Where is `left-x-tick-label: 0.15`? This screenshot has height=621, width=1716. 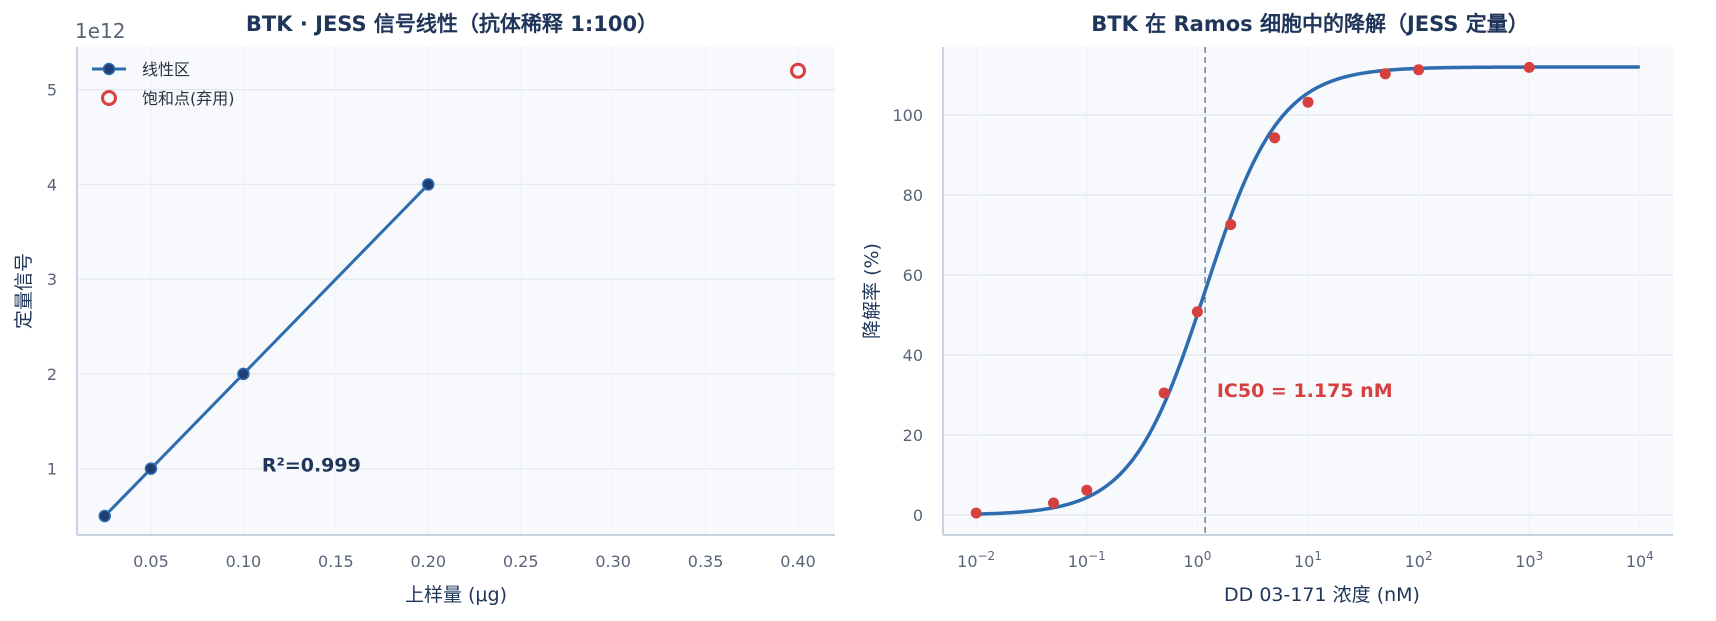
left-x-tick-label: 0.15 is located at coordinates (336, 561).